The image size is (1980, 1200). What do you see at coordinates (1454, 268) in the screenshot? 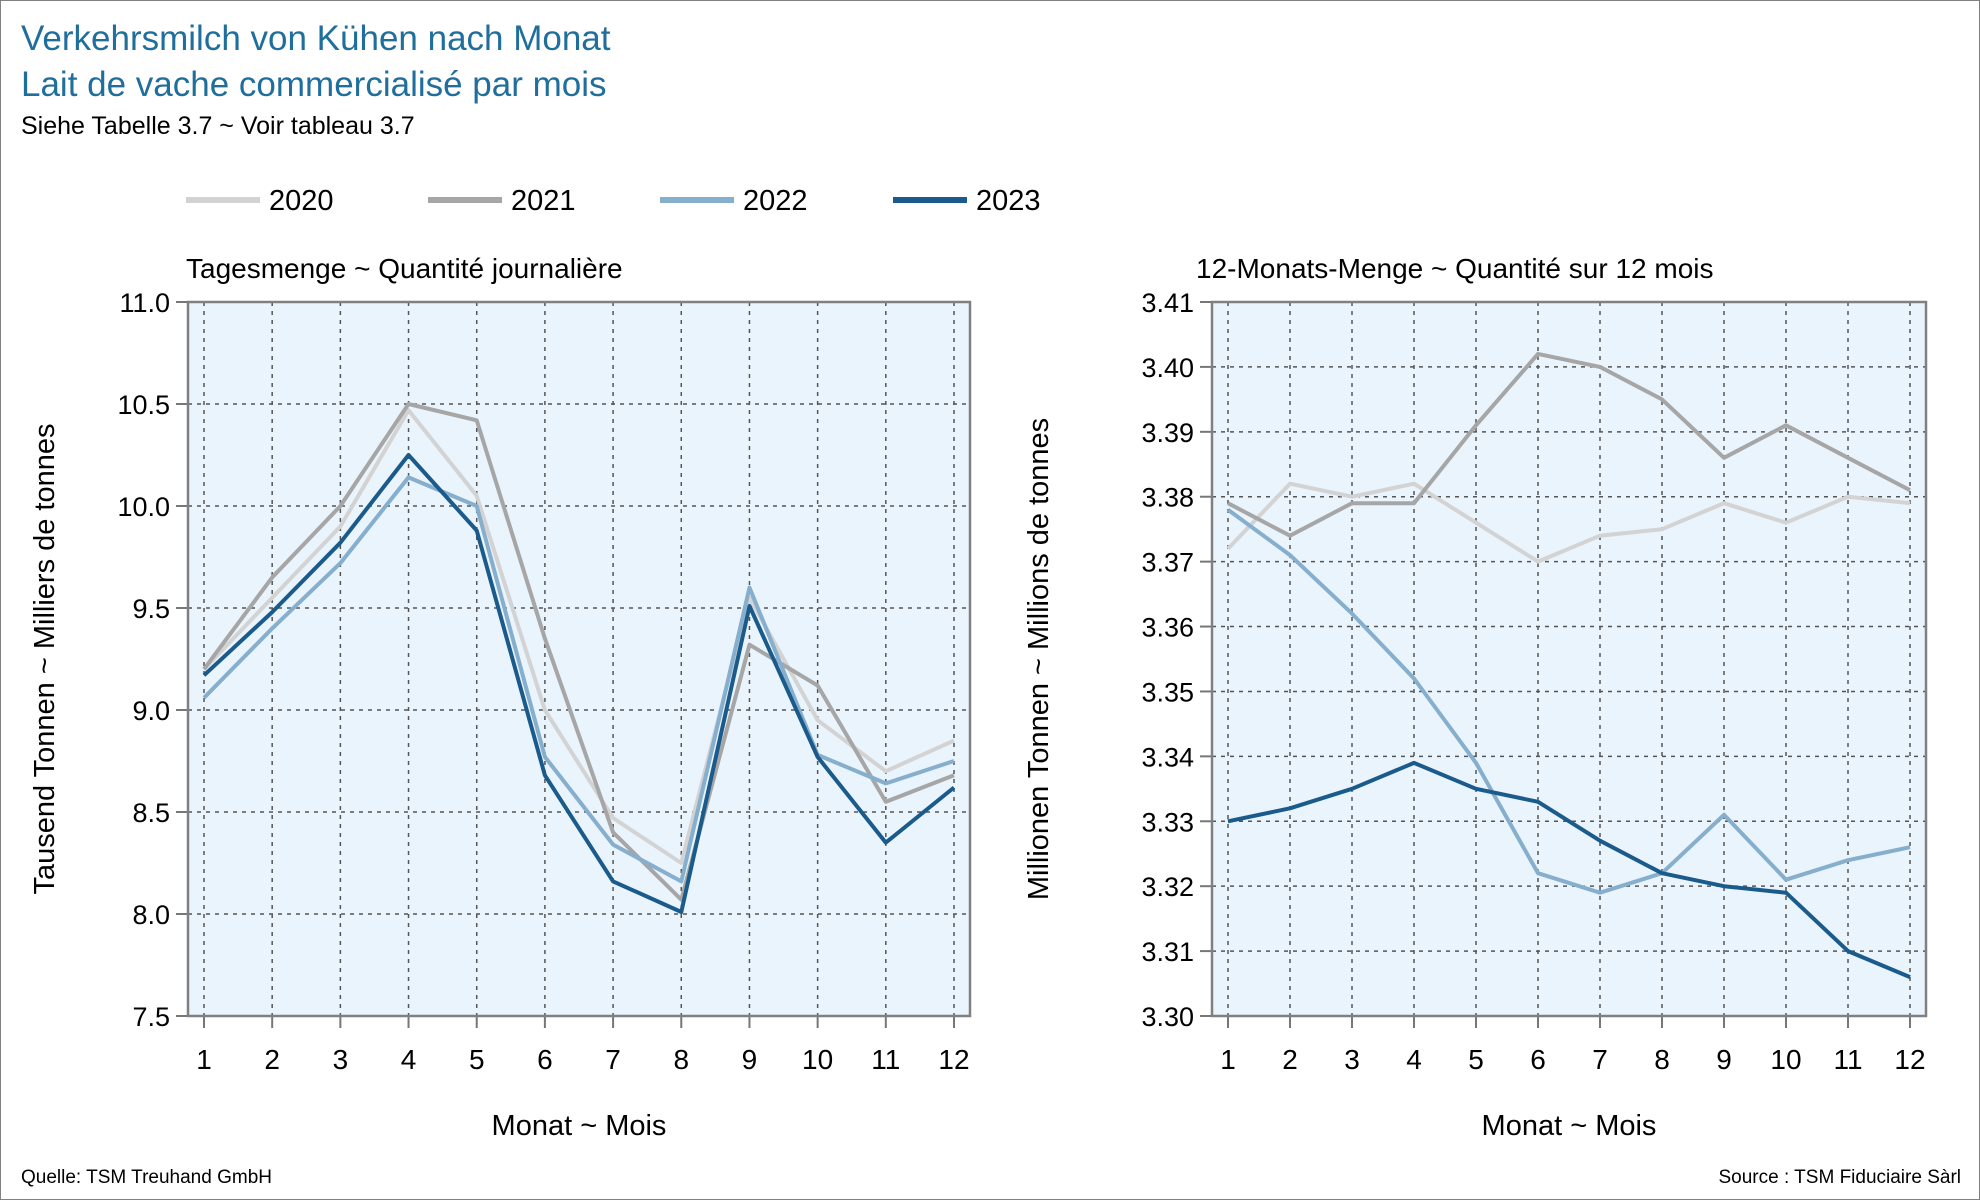
I see `panel-2-title: 12-Monats-Menge ~ Quantité sur 12 mois` at bounding box center [1454, 268].